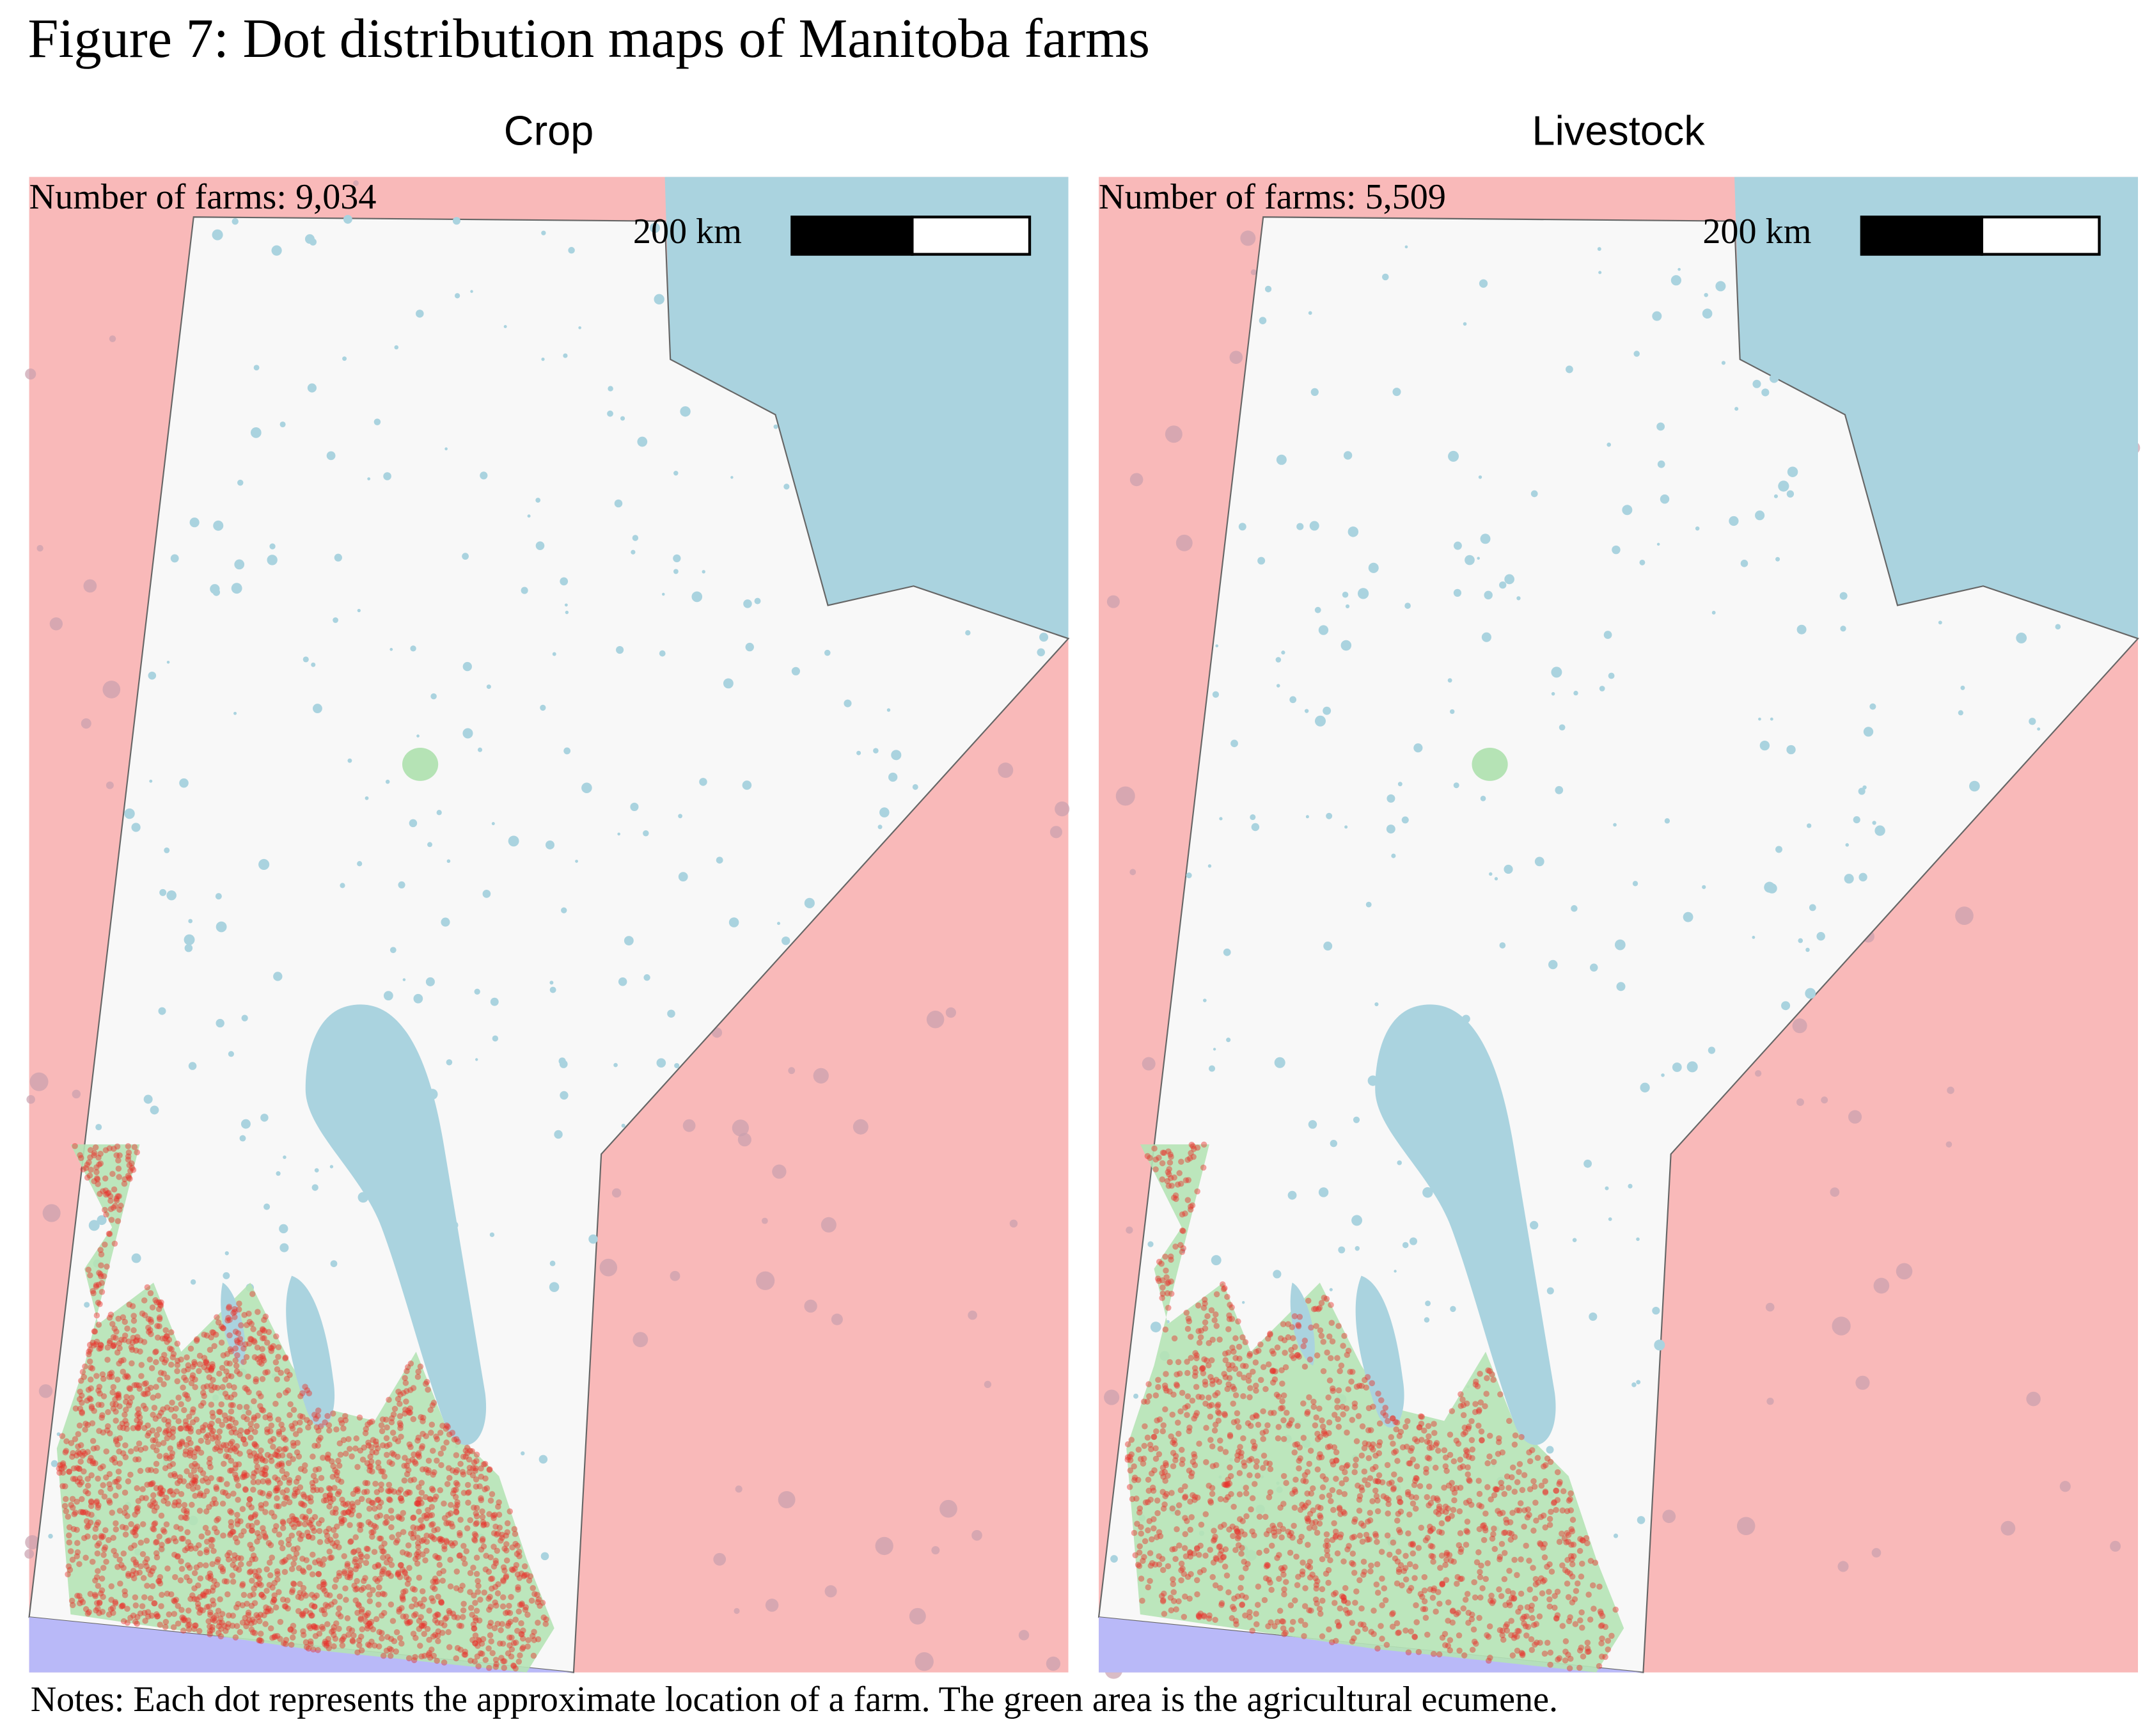 The height and width of the screenshot is (1736, 2145). What do you see at coordinates (1619, 130) in the screenshot?
I see `panel-title: Livestock` at bounding box center [1619, 130].